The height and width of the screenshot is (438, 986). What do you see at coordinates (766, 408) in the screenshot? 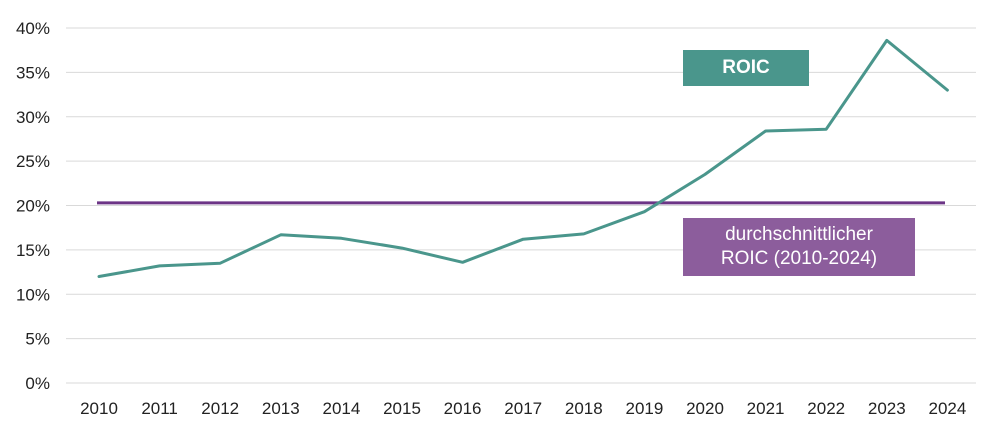
I see `x-tick-label: 2021` at bounding box center [766, 408].